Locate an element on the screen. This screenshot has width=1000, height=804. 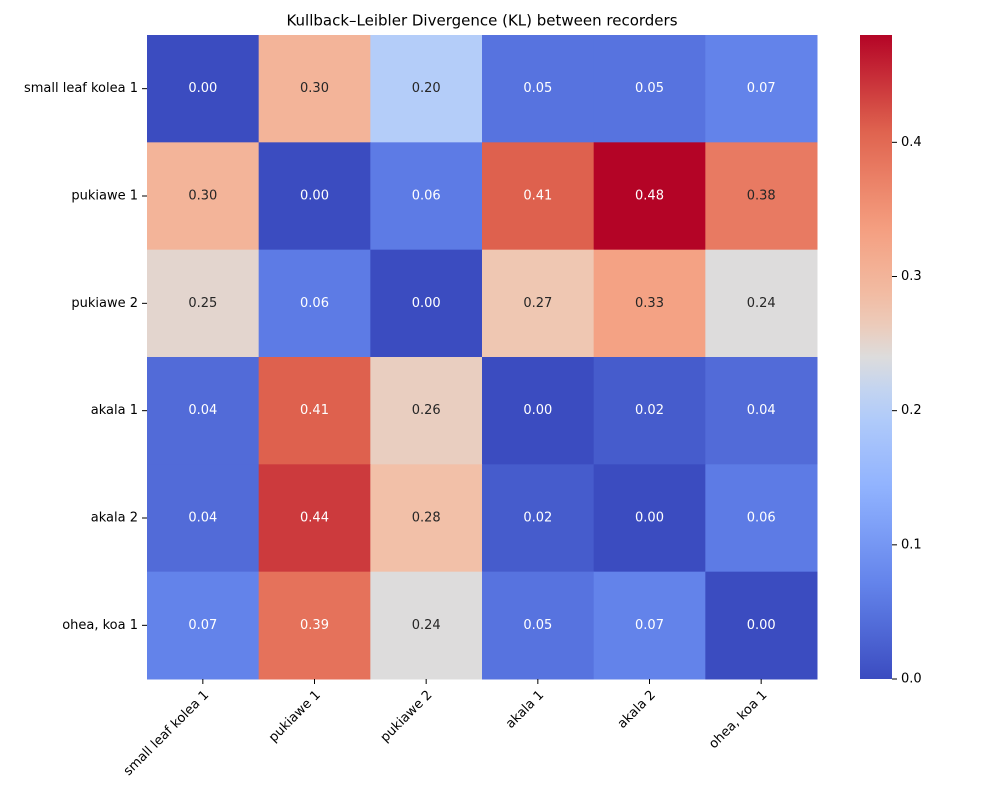
cell-label: 0.25 is located at coordinates (202, 303).